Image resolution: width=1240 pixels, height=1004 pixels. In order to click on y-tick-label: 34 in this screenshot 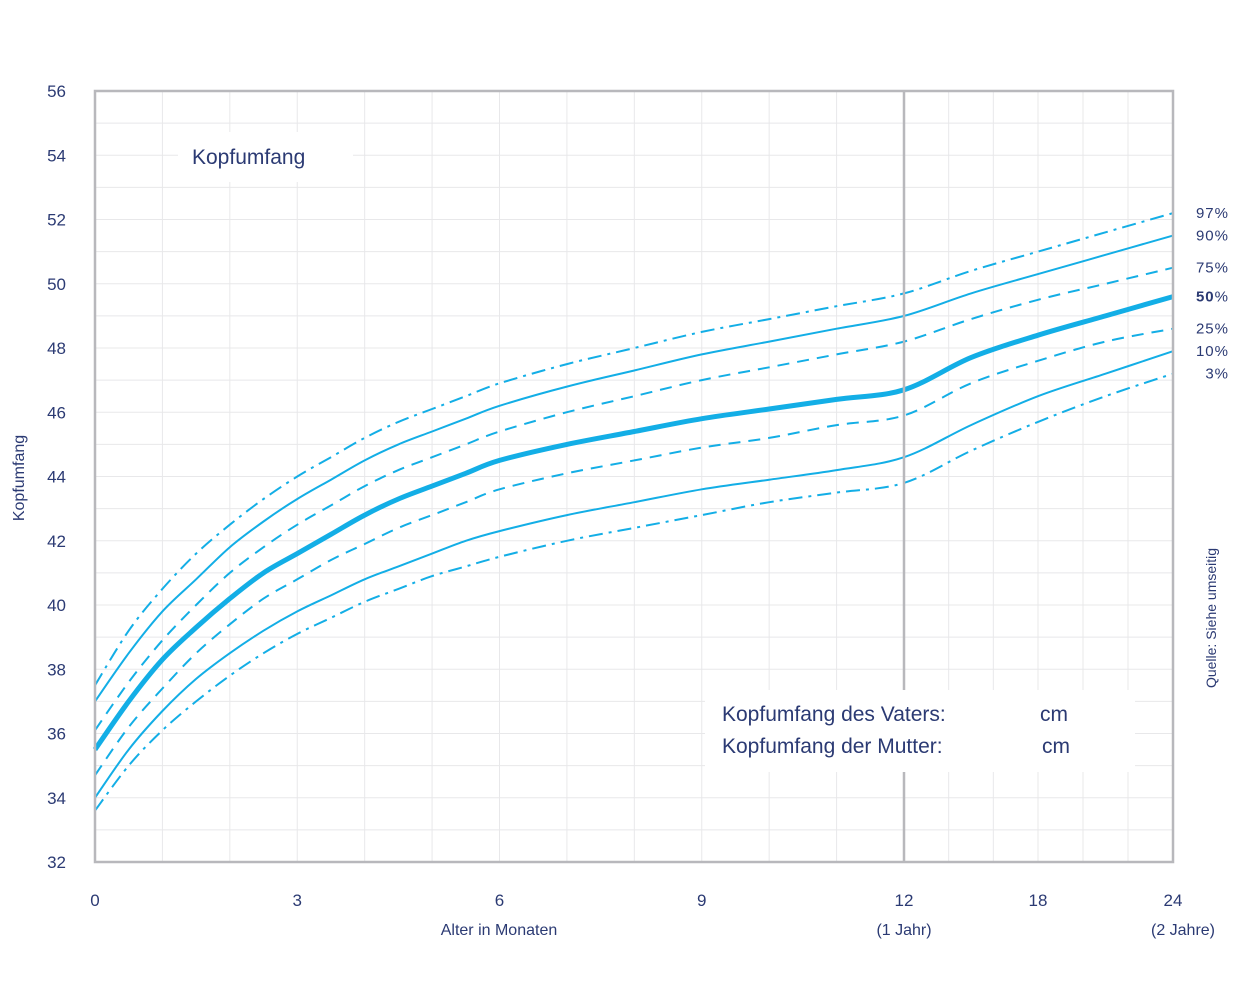, I will do `click(56, 798)`.